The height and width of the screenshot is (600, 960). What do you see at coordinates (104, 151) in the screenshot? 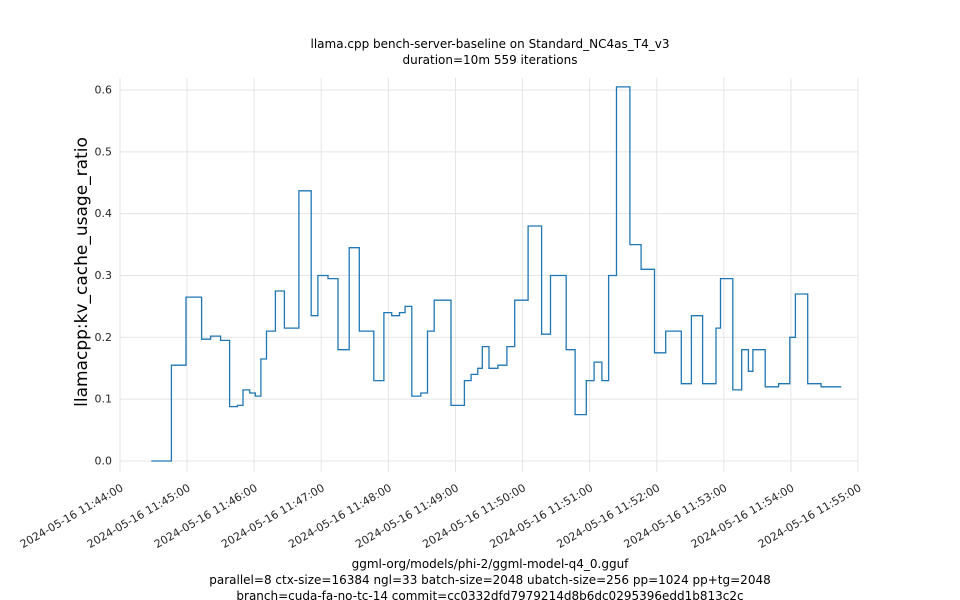
I see `y-tick-label: 0.5` at bounding box center [104, 151].